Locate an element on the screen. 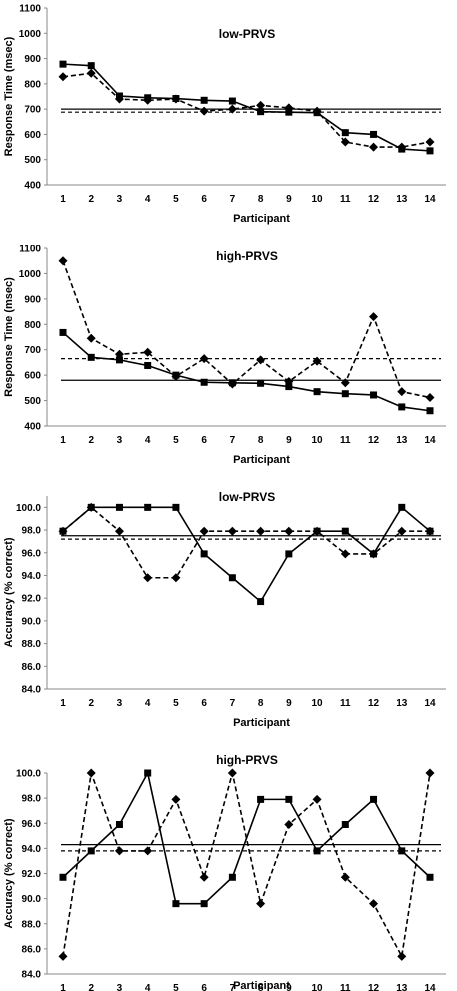 This screenshot has height=991, width=457. chart-title: low-PRVS is located at coordinates (247, 497).